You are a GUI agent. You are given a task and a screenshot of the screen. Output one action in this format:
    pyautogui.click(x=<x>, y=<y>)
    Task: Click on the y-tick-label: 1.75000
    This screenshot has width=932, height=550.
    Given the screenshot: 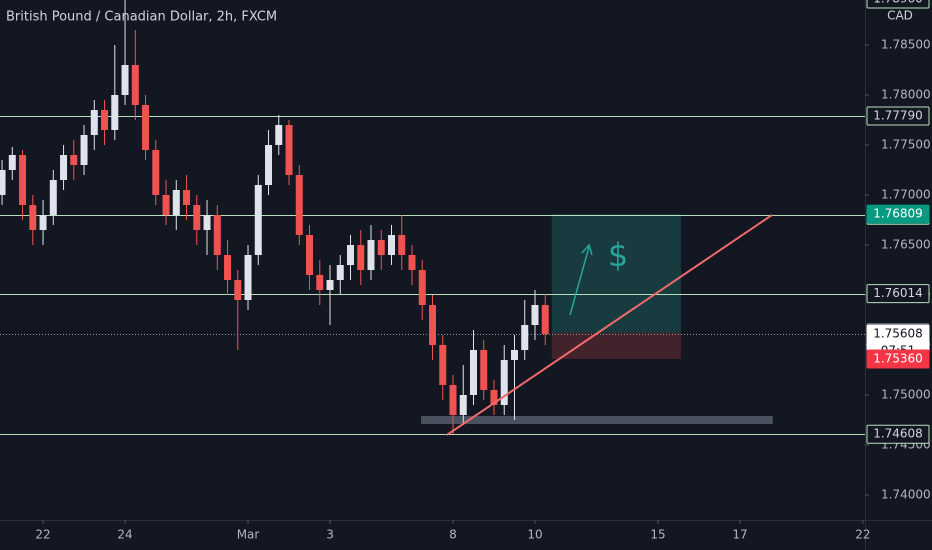 What is the action you would take?
    pyautogui.click(x=906, y=395)
    